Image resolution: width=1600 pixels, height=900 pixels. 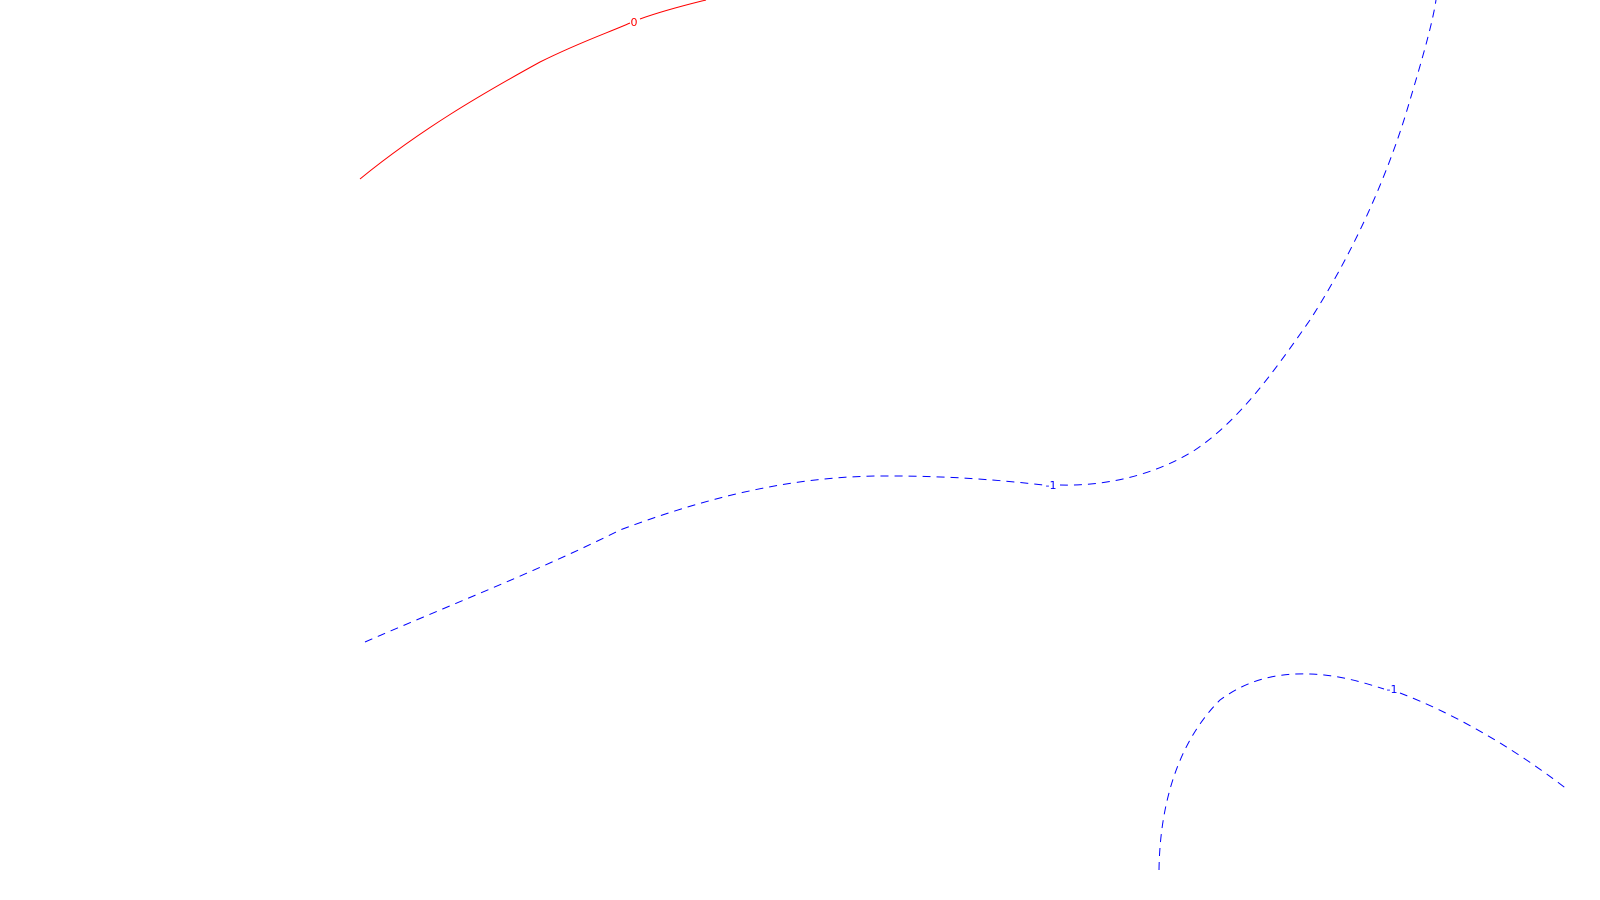 What do you see at coordinates (634, 22) in the screenshot?
I see `contour-label-zero: 0` at bounding box center [634, 22].